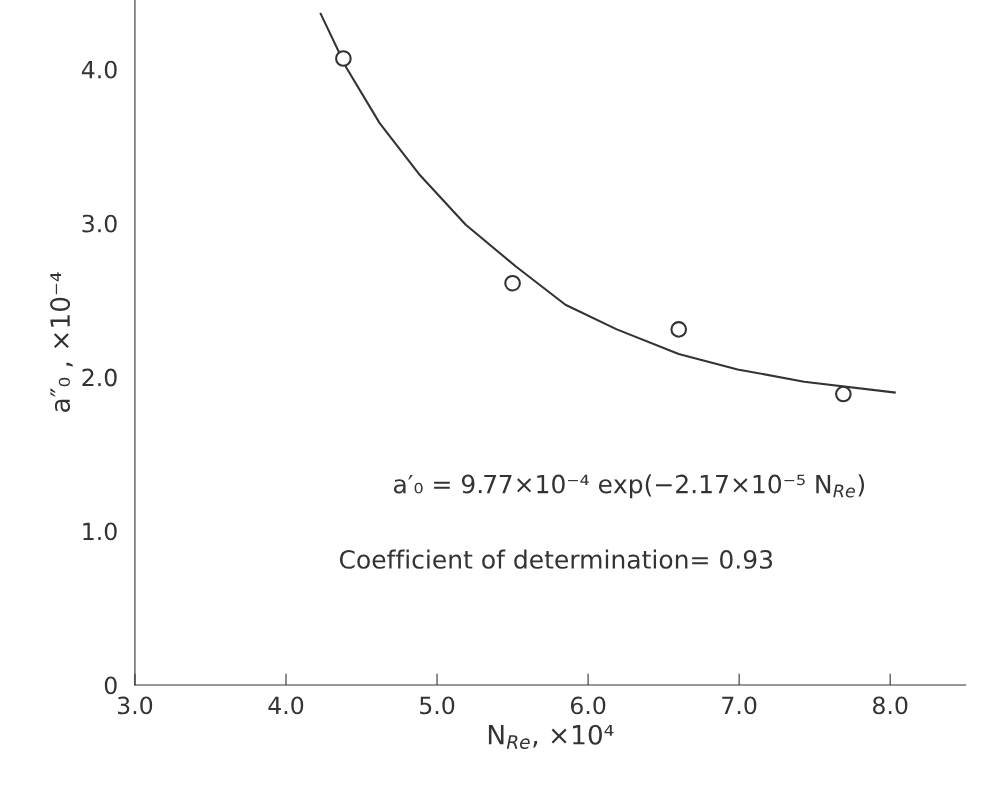  What do you see at coordinates (556, 559) in the screenshot?
I see `annotation: Coefficient of determination= 0.93` at bounding box center [556, 559].